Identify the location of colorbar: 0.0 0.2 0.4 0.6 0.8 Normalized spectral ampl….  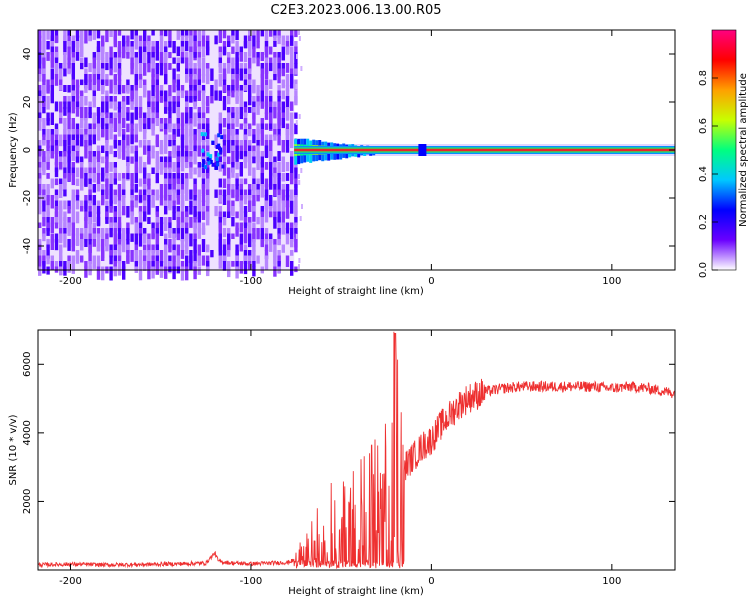
(723, 153).